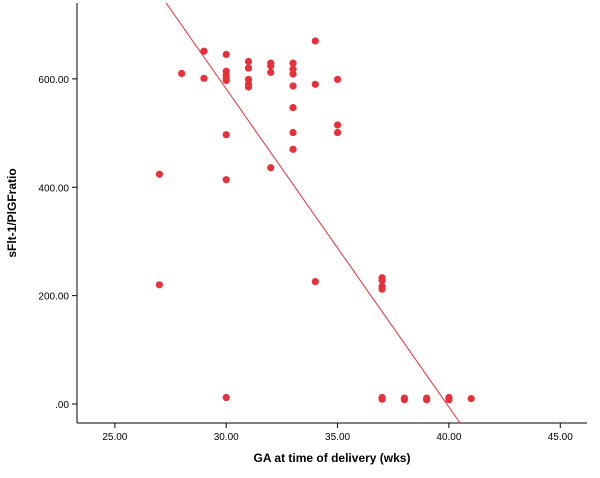  What do you see at coordinates (337, 437) in the screenshot?
I see `x-tick-label: 35.00` at bounding box center [337, 437].